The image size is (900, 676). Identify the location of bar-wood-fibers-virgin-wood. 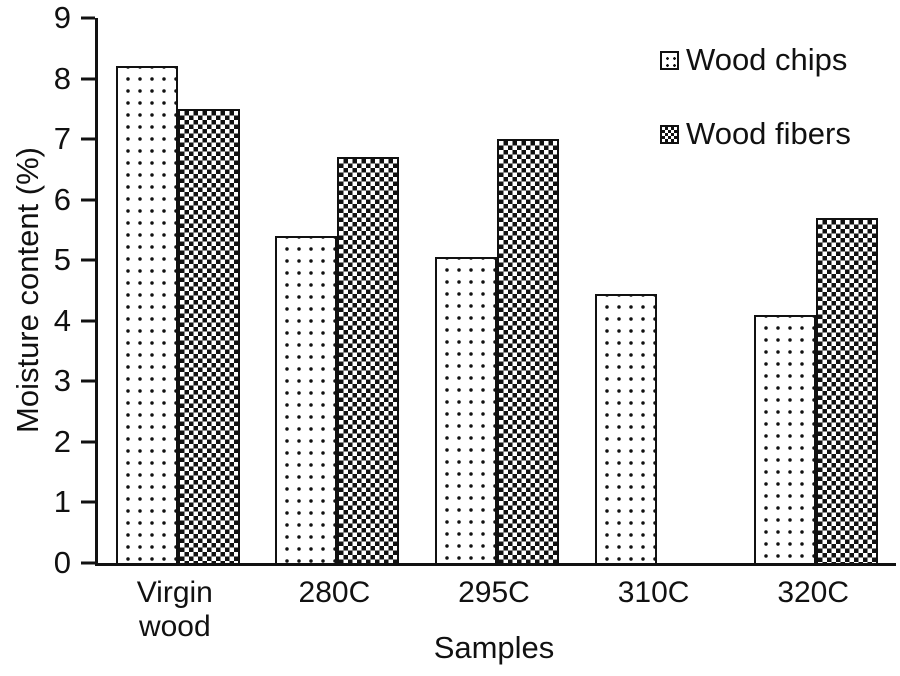
(208, 336).